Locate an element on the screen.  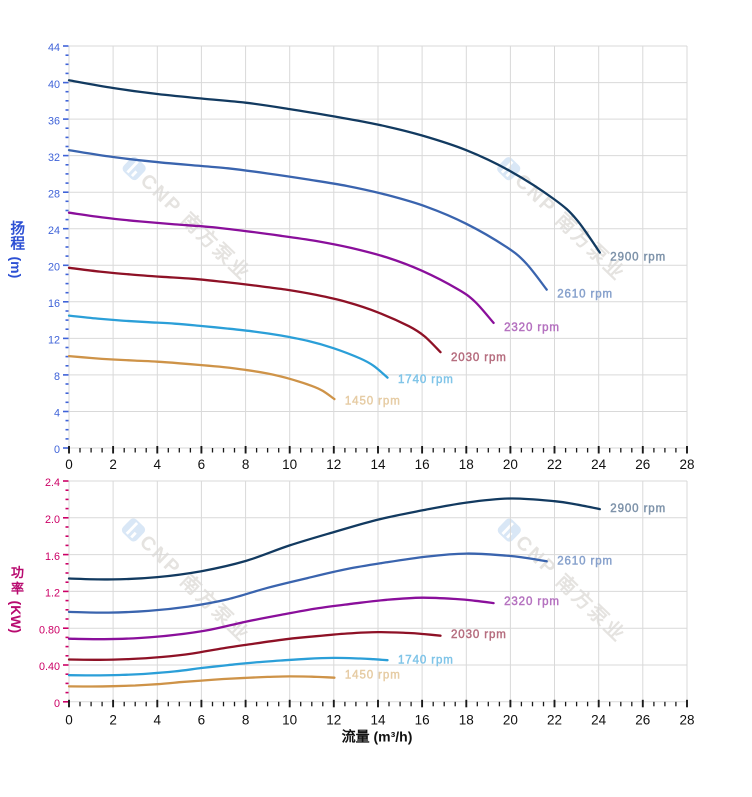
svg-text: 40 is located at coordinates (54, 85).